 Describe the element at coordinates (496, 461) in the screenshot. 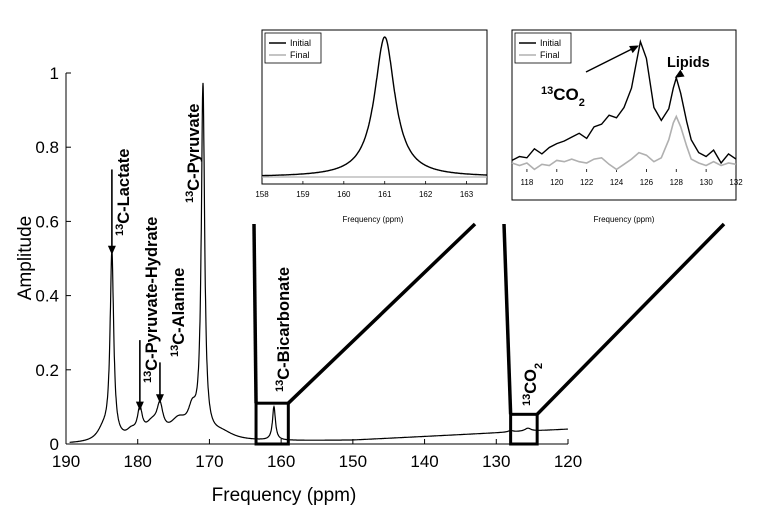

I see `main-x-tick-label: 130` at that location.